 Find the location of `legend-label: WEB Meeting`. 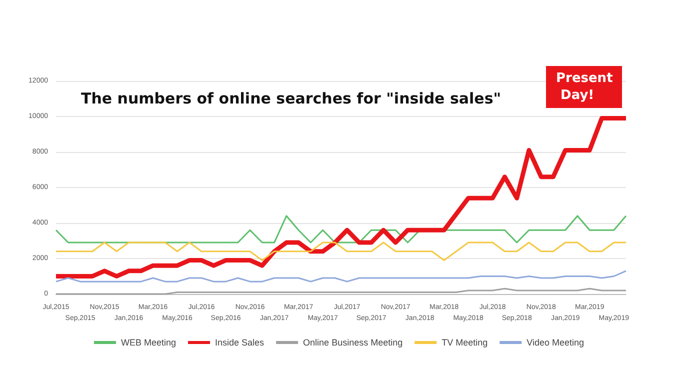

legend-label: WEB Meeting is located at coordinates (148, 343).